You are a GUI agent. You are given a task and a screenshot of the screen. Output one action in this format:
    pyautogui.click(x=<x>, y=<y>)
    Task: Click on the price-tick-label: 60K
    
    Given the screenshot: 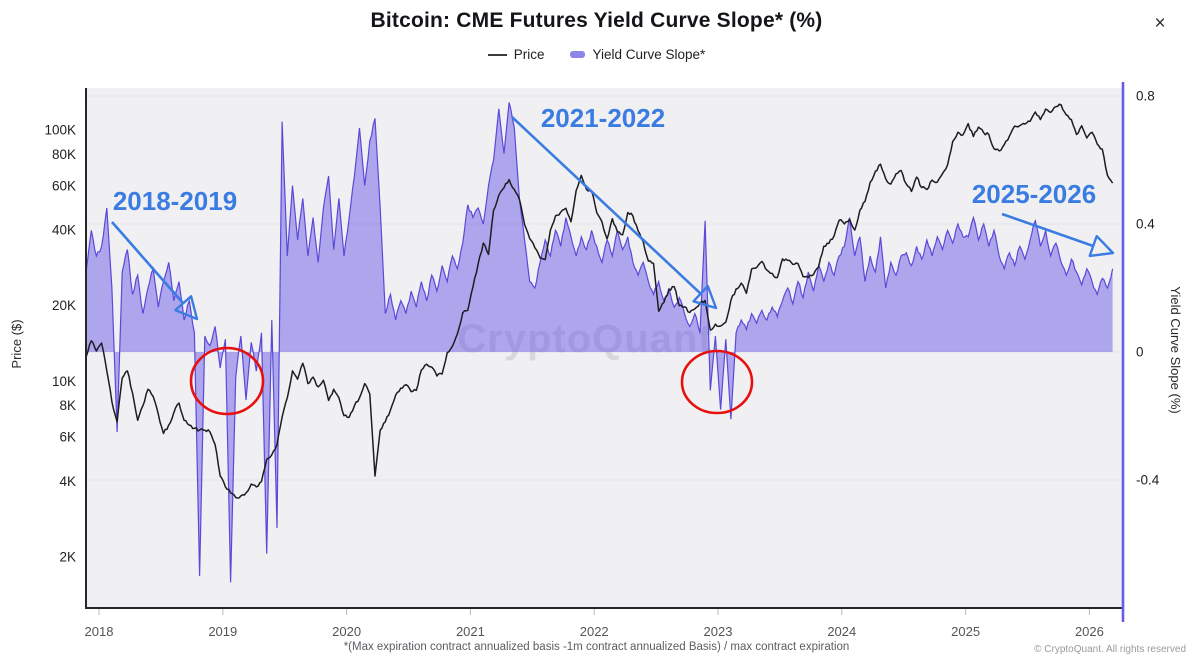 What is the action you would take?
    pyautogui.click(x=64, y=185)
    